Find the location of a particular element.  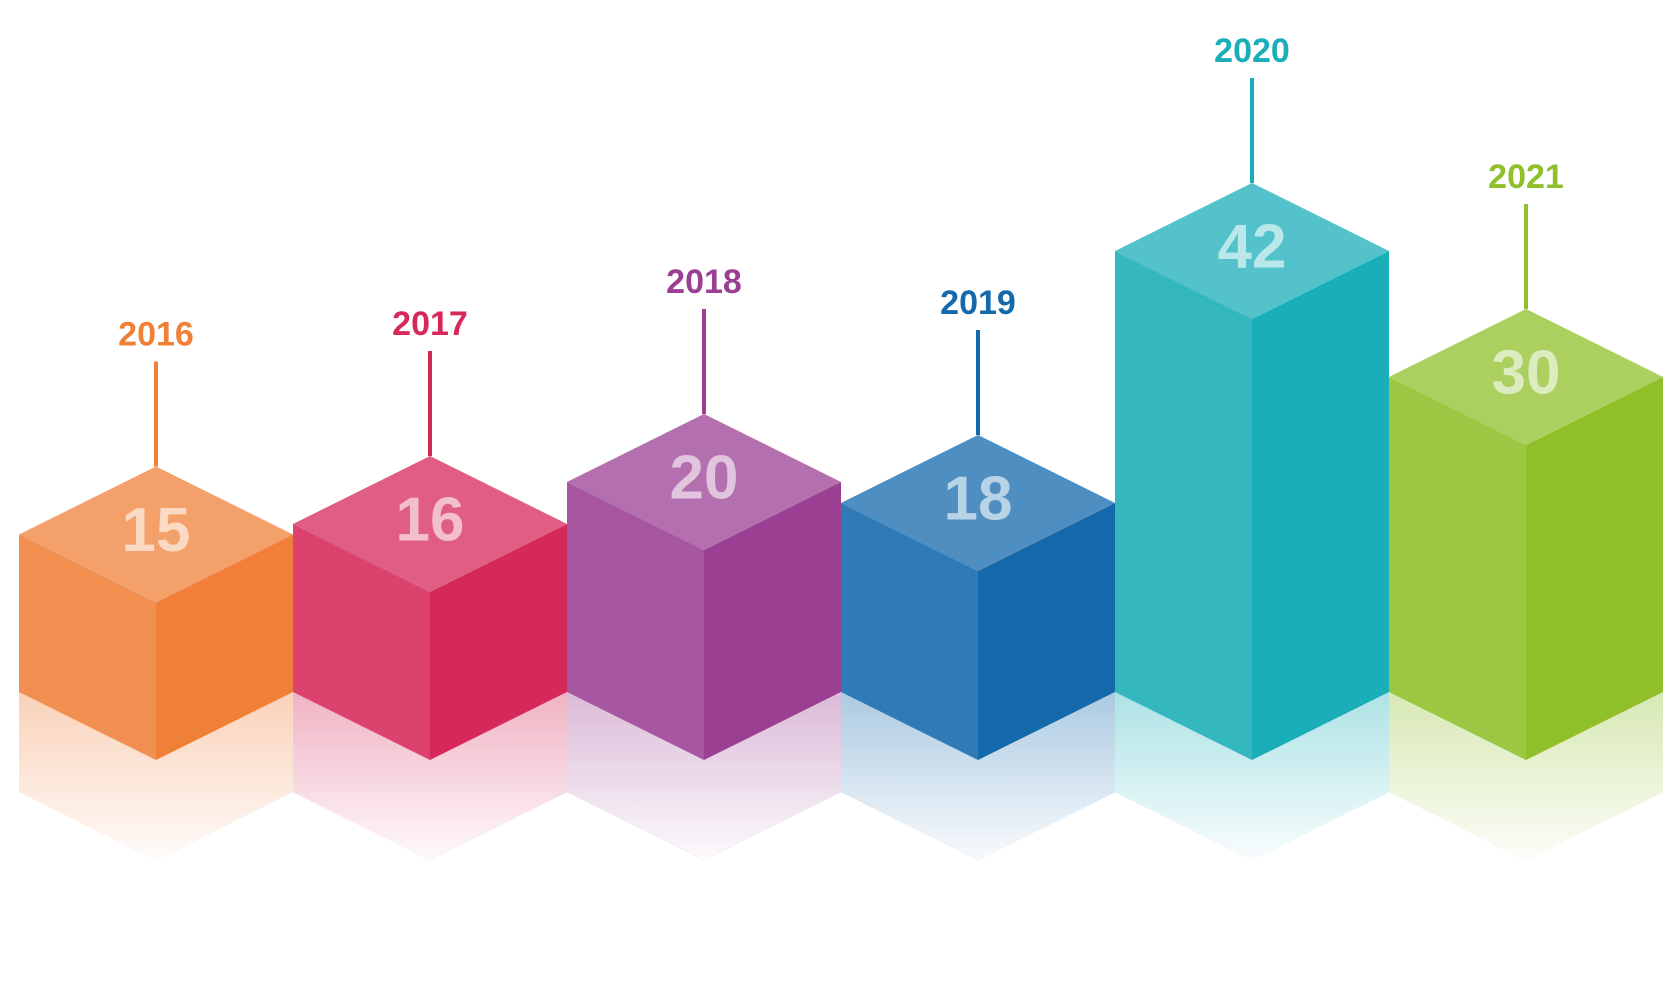

bar-group: 2021 30 is located at coordinates (1526, 509).